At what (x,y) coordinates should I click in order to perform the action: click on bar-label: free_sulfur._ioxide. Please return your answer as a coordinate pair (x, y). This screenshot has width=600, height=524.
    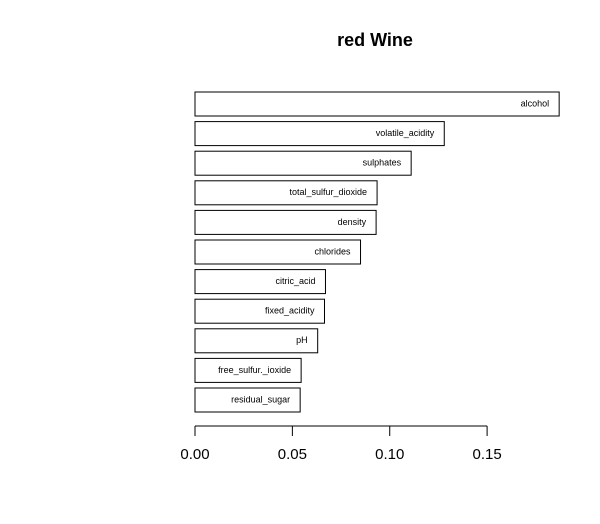
    Looking at the image, I should click on (254, 370).